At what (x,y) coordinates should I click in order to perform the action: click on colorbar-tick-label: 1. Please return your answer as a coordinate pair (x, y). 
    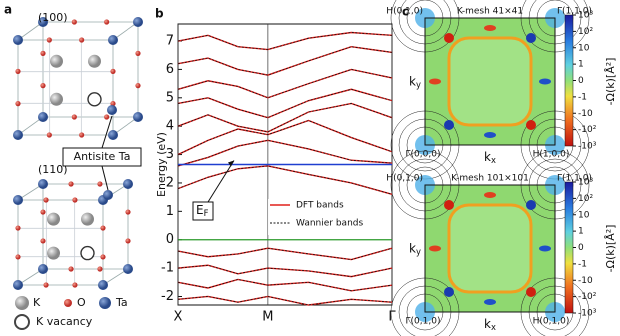
    Looking at the image, I should click on (581, 65).